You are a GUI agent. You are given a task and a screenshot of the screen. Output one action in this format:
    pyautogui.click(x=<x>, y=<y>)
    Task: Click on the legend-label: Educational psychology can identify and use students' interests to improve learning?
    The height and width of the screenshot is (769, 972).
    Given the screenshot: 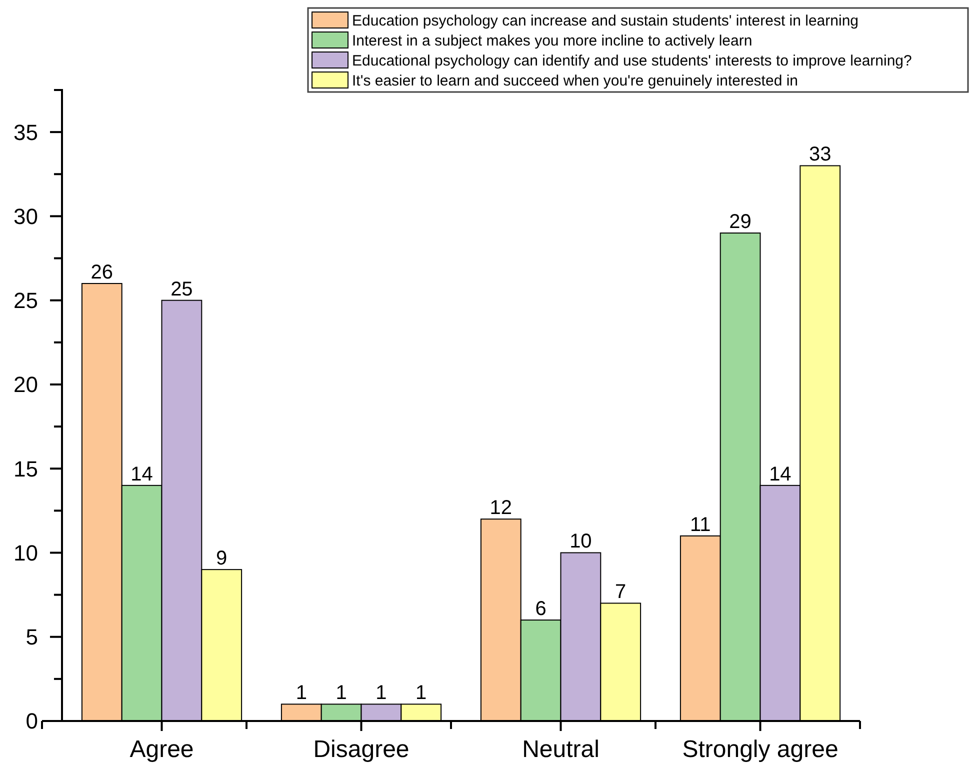 What is the action you would take?
    pyautogui.click(x=632, y=61)
    